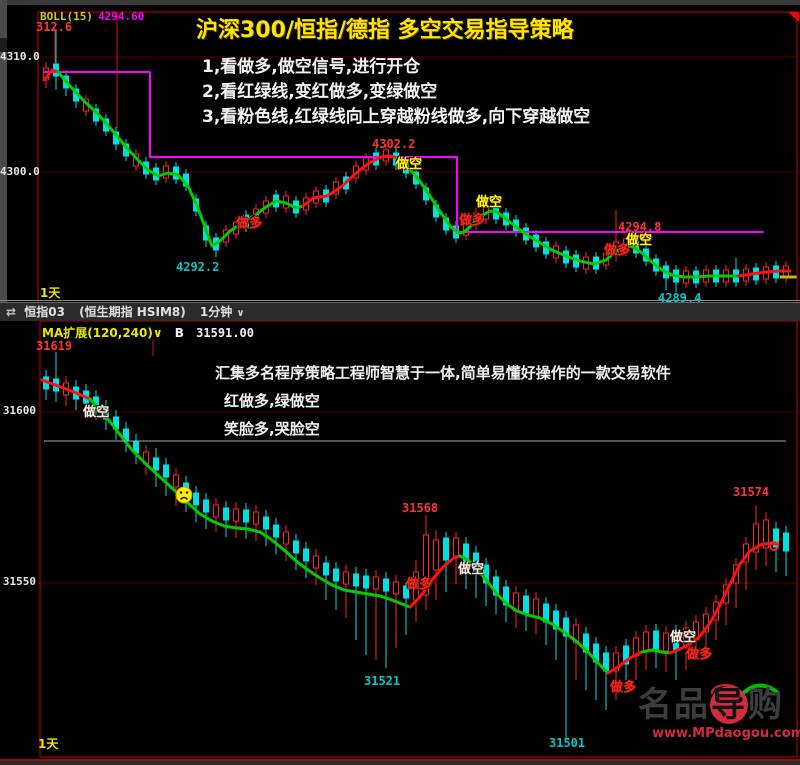 Image resolution: width=800 pixels, height=765 pixels. I want to click on contract-name: (恒生期指 HSIM8), so click(132, 312).